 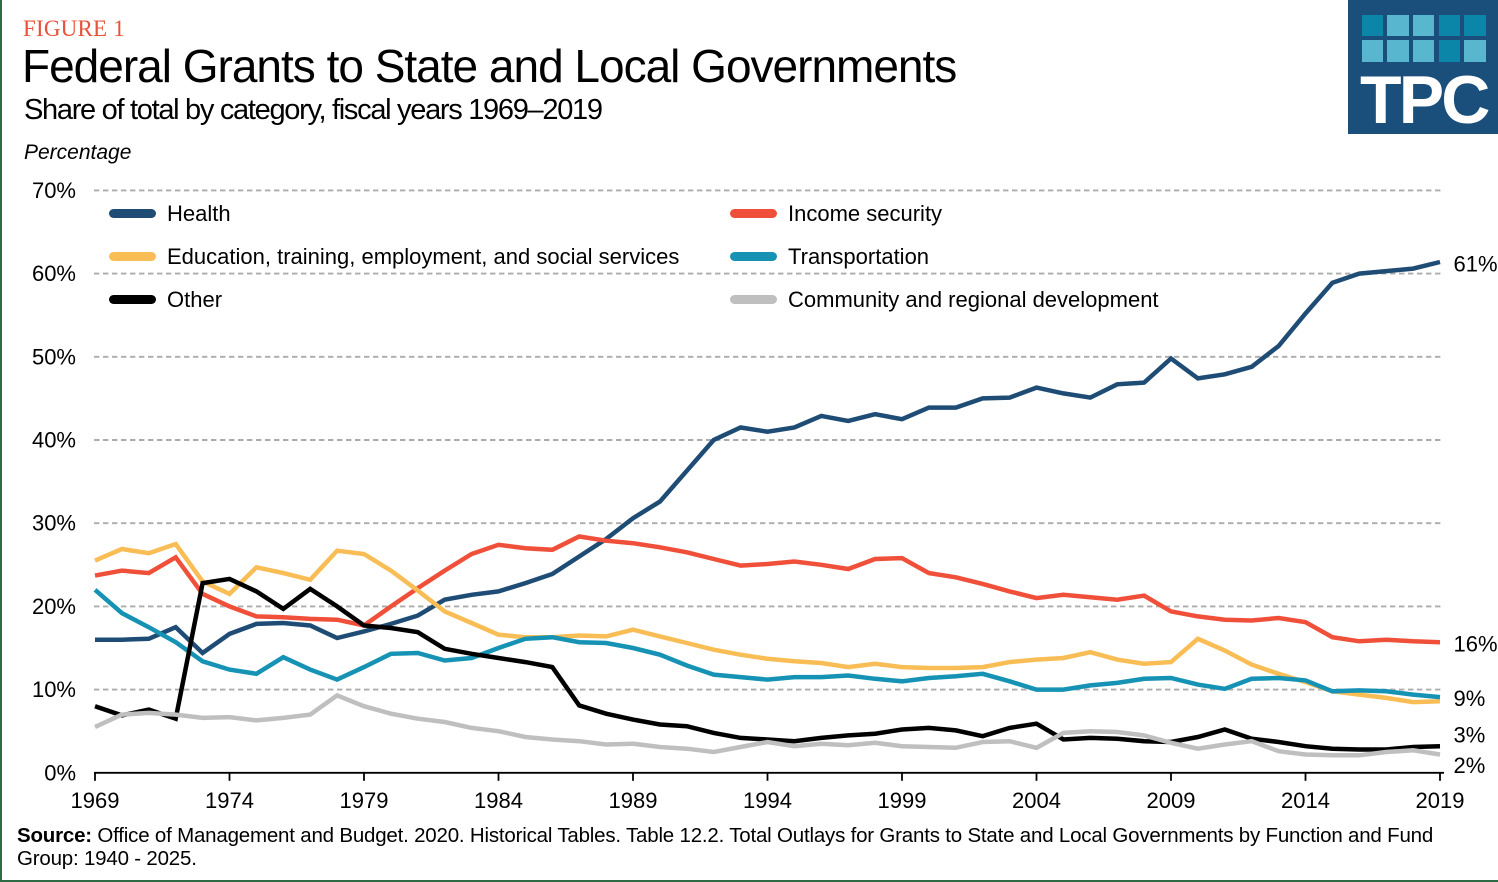 What do you see at coordinates (1470, 735) in the screenshot?
I see `svg-text: 3%` at bounding box center [1470, 735].